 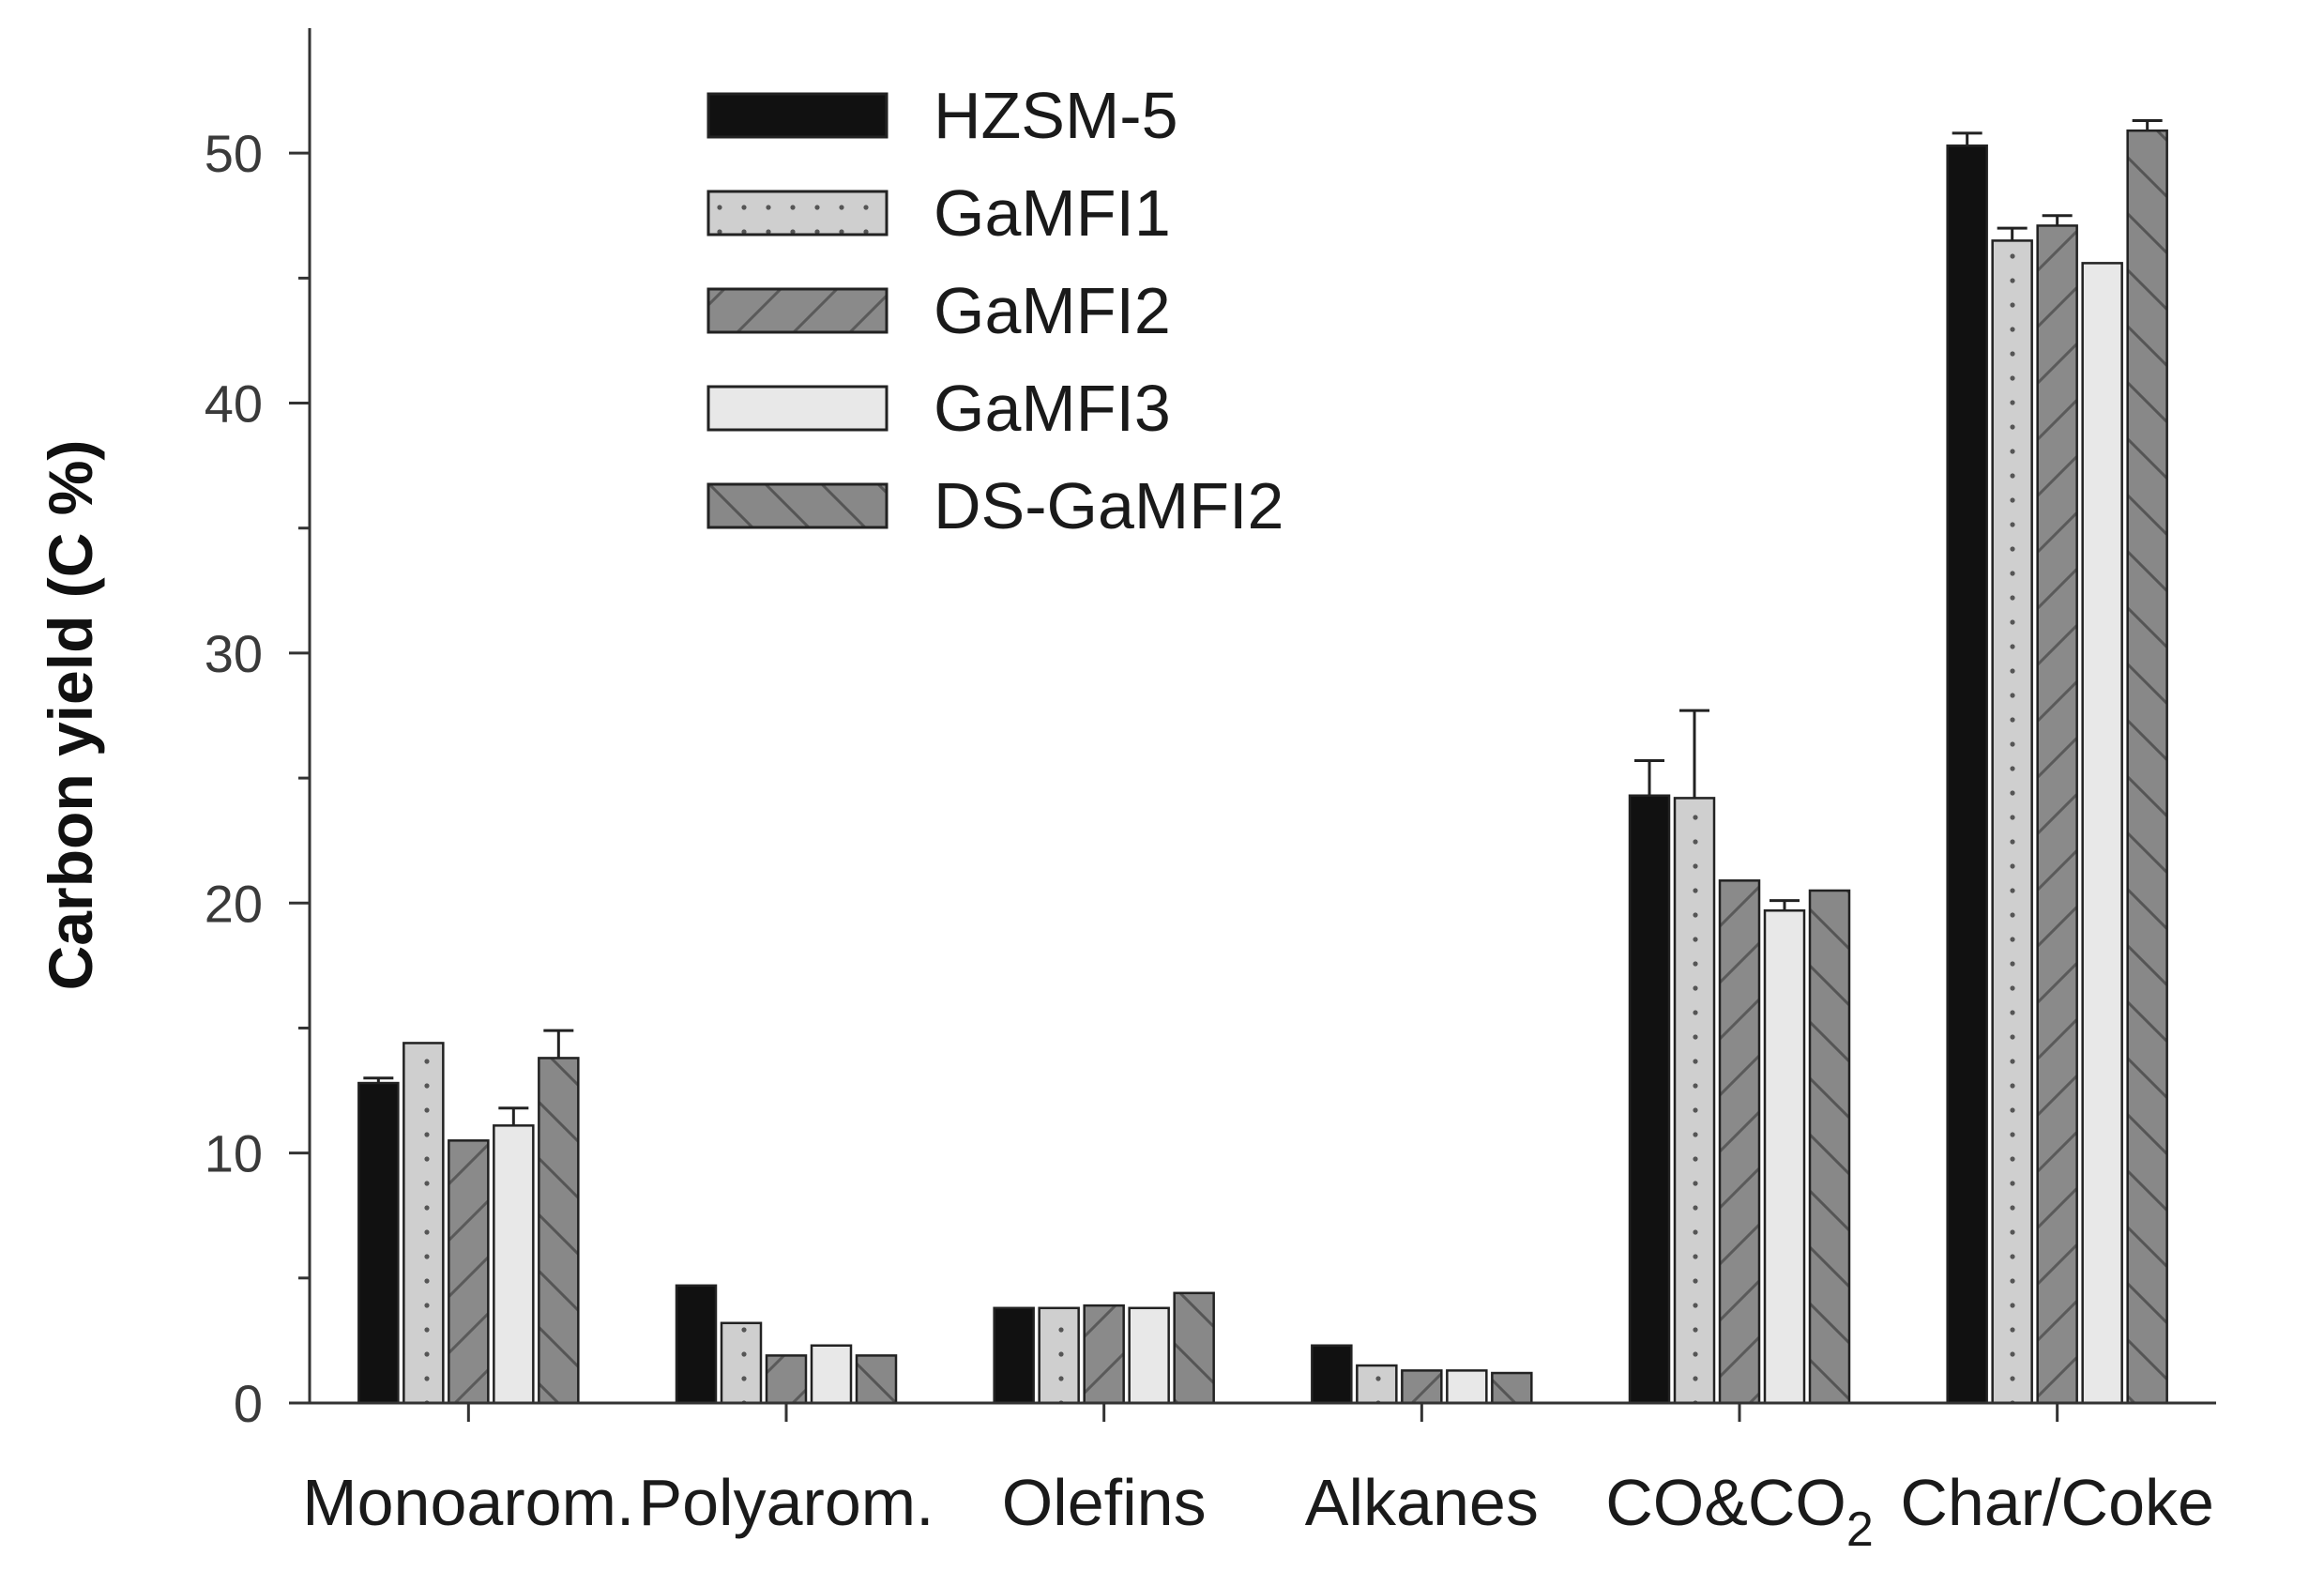 What do you see at coordinates (234, 1154) in the screenshot?
I see `y-tick-label: 10` at bounding box center [234, 1154].